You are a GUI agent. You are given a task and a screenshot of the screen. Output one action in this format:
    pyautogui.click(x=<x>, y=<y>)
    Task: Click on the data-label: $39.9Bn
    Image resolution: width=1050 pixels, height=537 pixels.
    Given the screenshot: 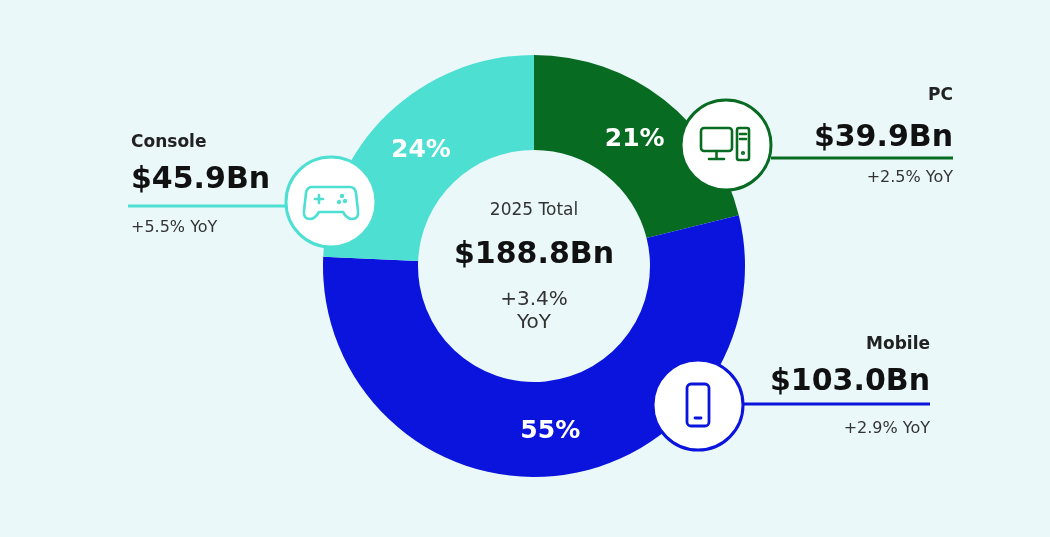 What is the action you would take?
    pyautogui.click(x=883, y=135)
    